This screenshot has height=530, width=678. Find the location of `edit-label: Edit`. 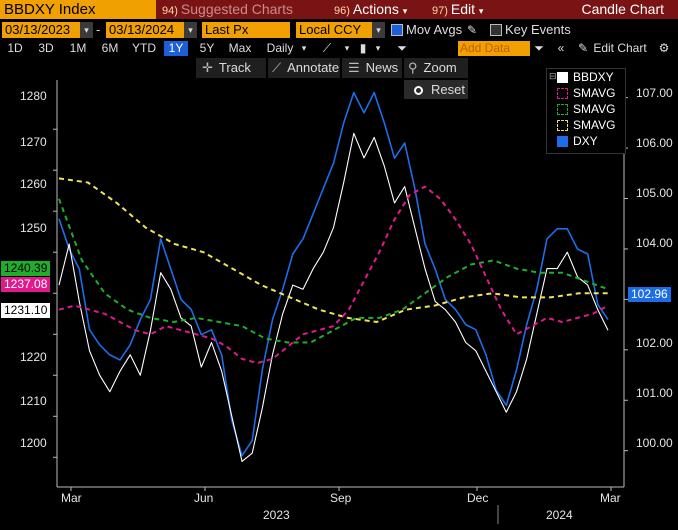

edit-label: Edit is located at coordinates (463, 9).